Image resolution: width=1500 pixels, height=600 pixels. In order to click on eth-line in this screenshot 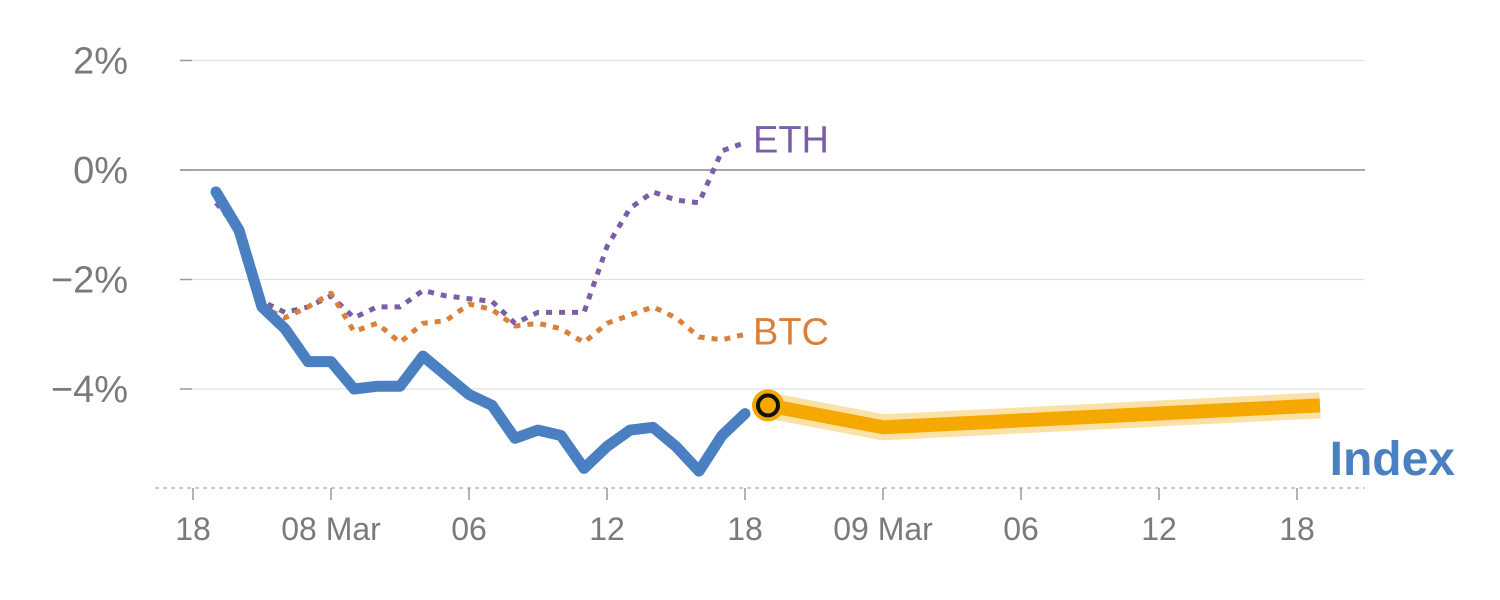, I will do `click(480, 233)`.